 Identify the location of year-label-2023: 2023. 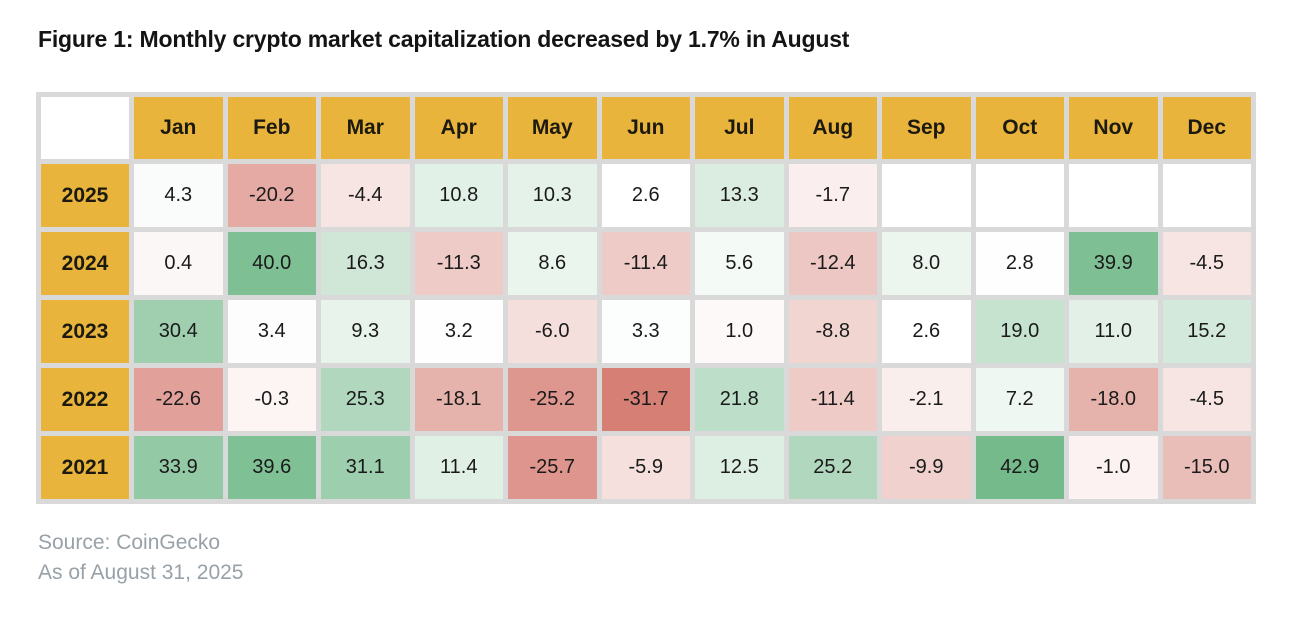
(85, 331).